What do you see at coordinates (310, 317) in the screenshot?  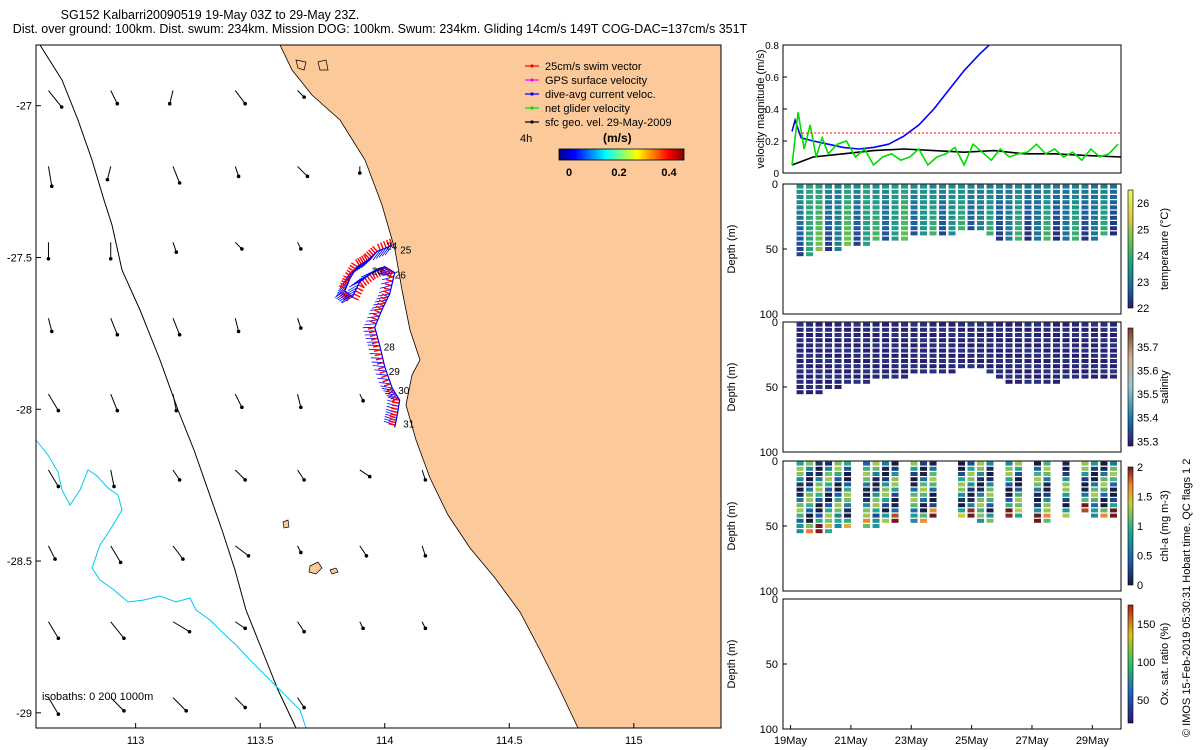 I see `small-islands` at bounding box center [310, 317].